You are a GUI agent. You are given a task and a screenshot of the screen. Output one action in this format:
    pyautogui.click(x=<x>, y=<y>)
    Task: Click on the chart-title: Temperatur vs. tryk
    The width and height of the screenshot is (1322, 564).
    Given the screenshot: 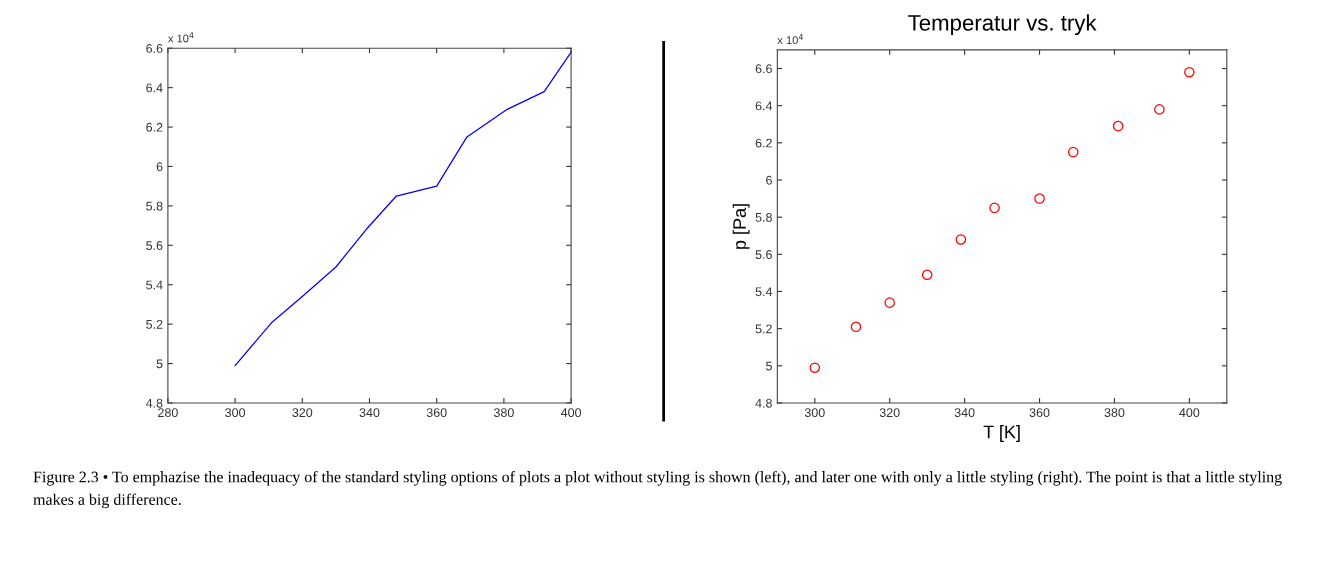 What is the action you would take?
    pyautogui.click(x=1002, y=25)
    